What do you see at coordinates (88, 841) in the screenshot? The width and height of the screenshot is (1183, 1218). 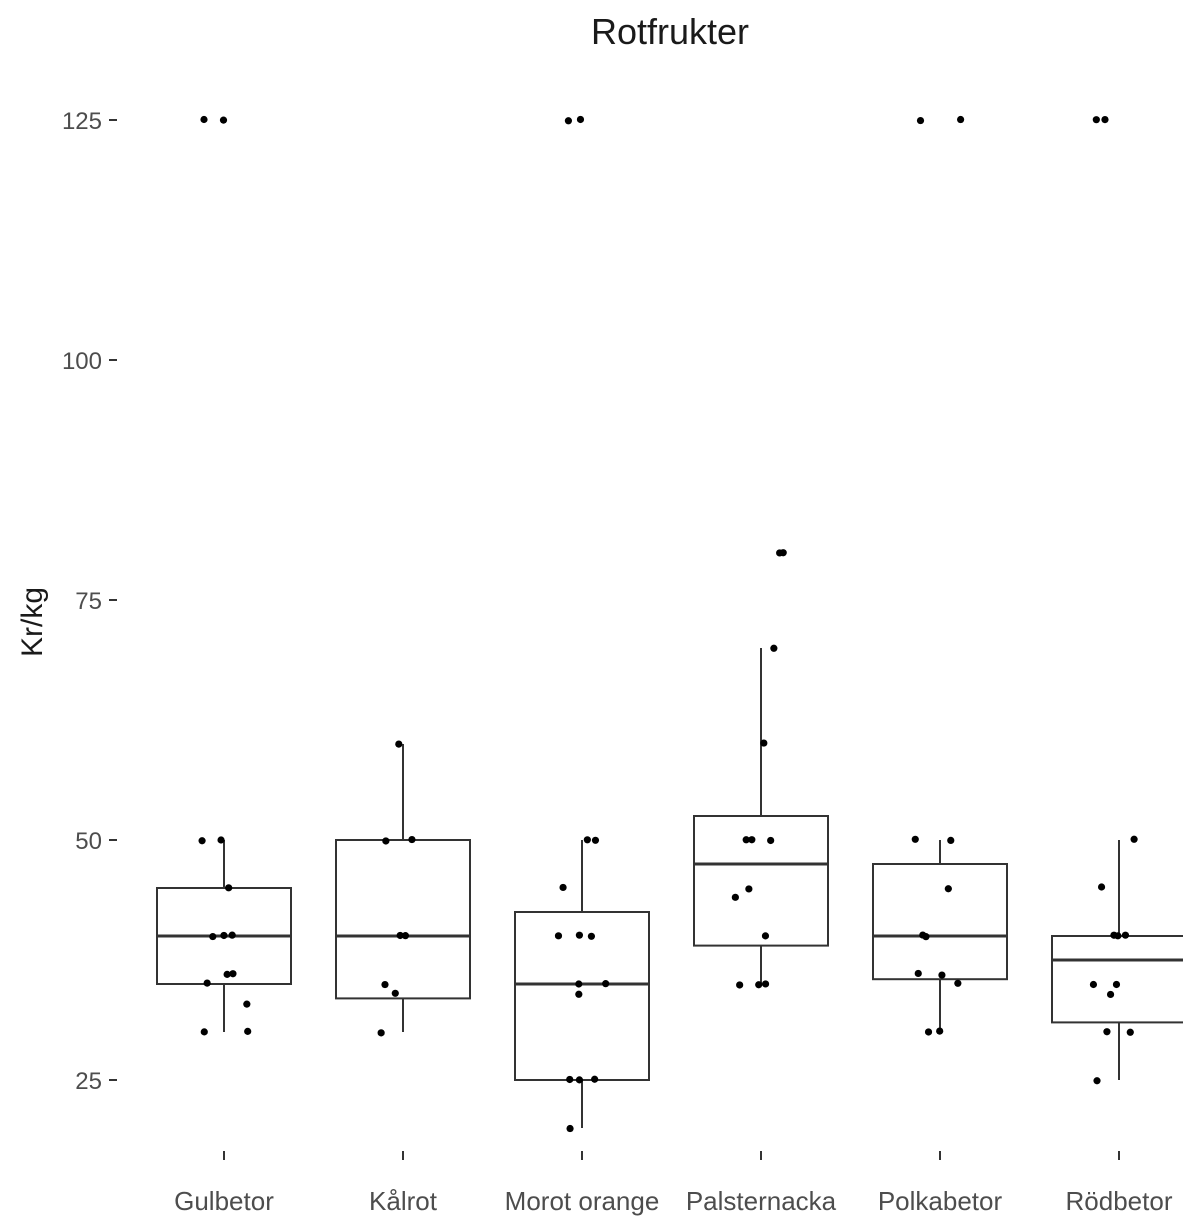 I see `y-tick-label: 50` at bounding box center [88, 841].